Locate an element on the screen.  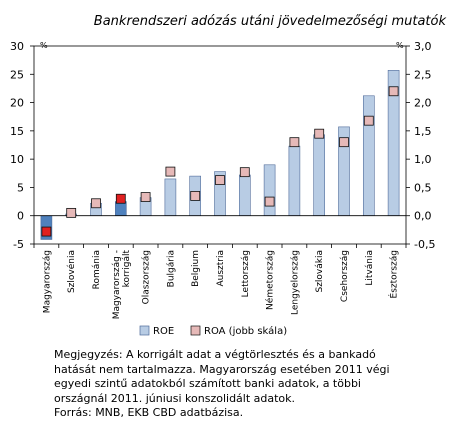
legend: ROE ROA (jobb skála) is located at coordinates (213, 331).